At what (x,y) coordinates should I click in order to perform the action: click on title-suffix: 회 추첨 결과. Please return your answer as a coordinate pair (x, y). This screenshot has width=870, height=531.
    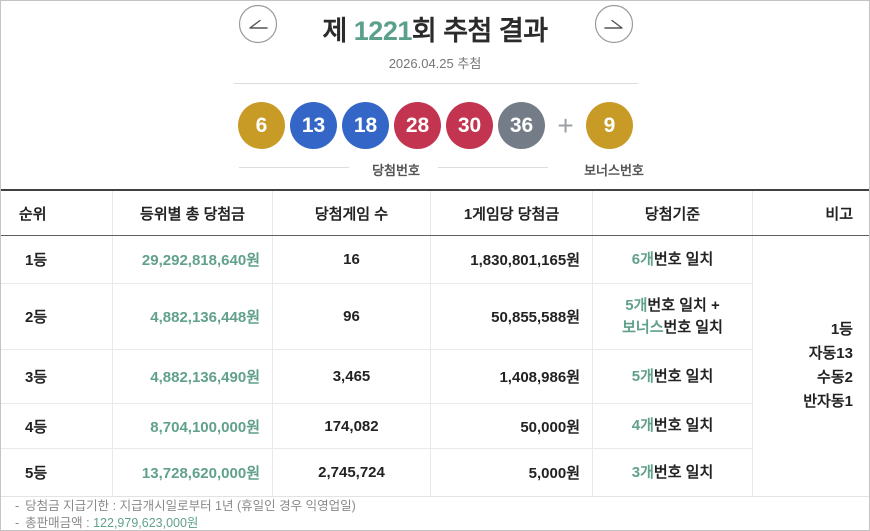
    Looking at the image, I should click on (479, 31).